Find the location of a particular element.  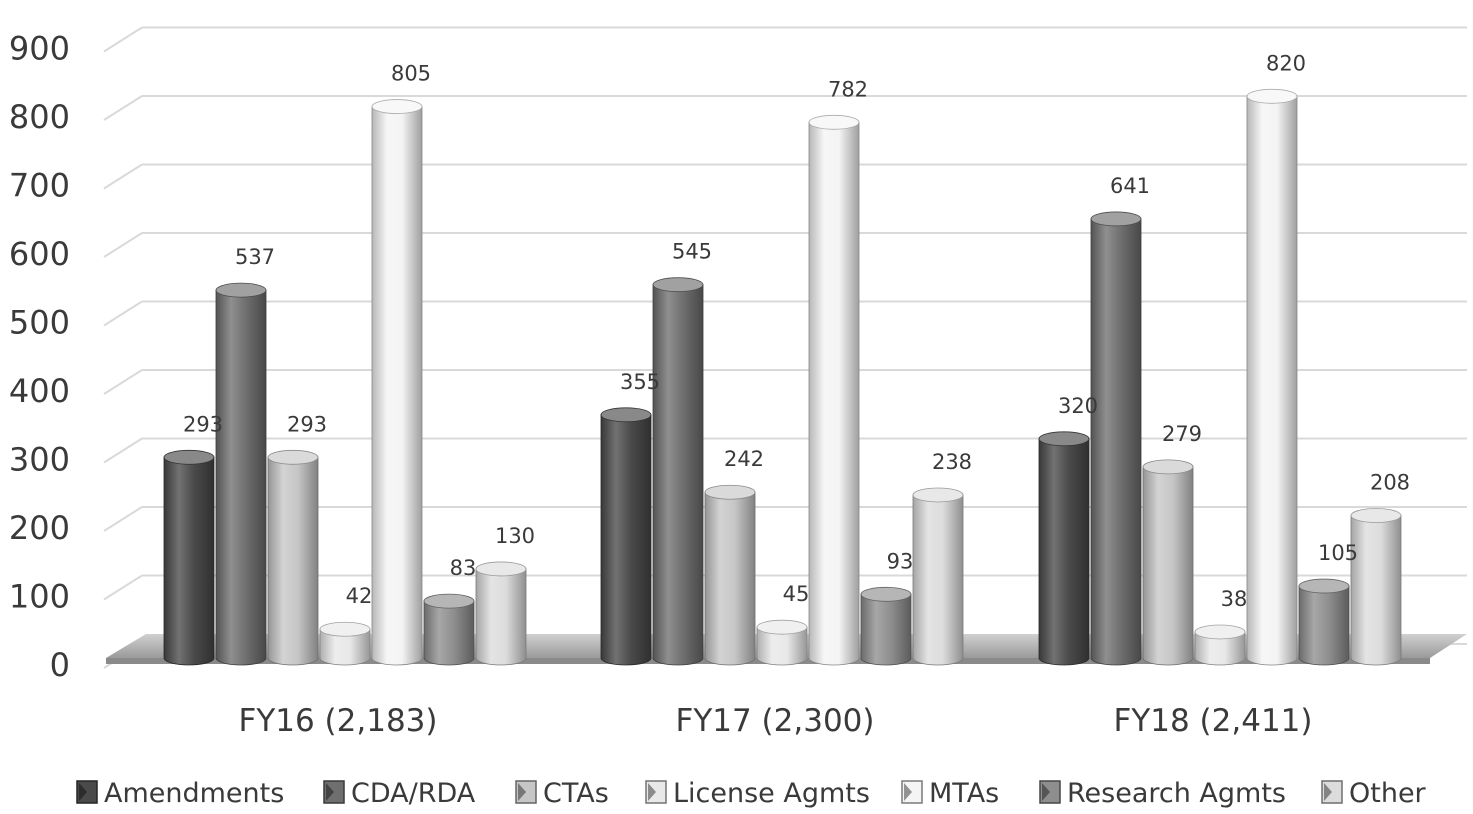

legend-label: MTAs is located at coordinates (964, 793).